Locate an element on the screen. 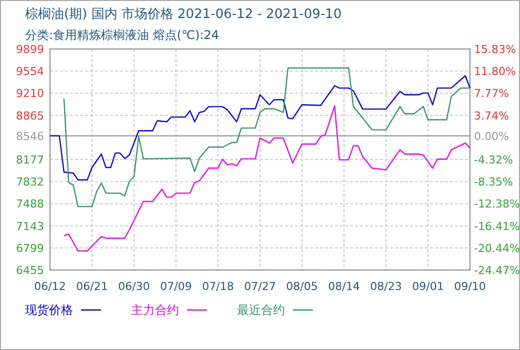  y-tick-label: 7143 is located at coordinates (30, 226).